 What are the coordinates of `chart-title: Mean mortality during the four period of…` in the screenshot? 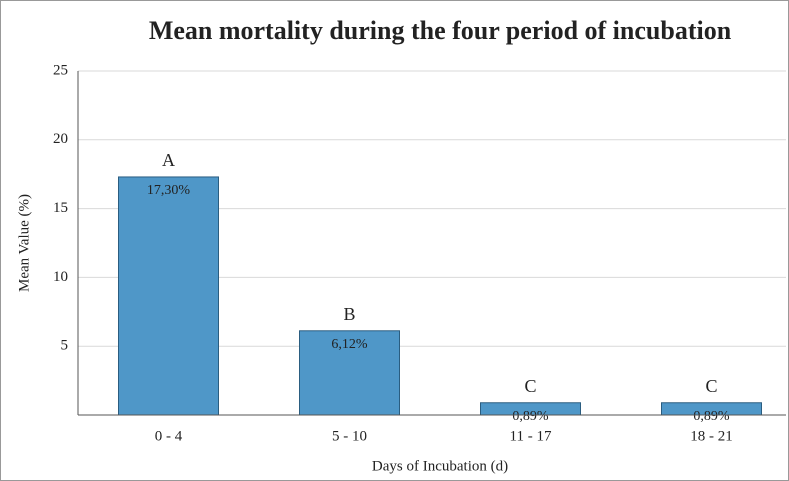 It's located at (440, 30).